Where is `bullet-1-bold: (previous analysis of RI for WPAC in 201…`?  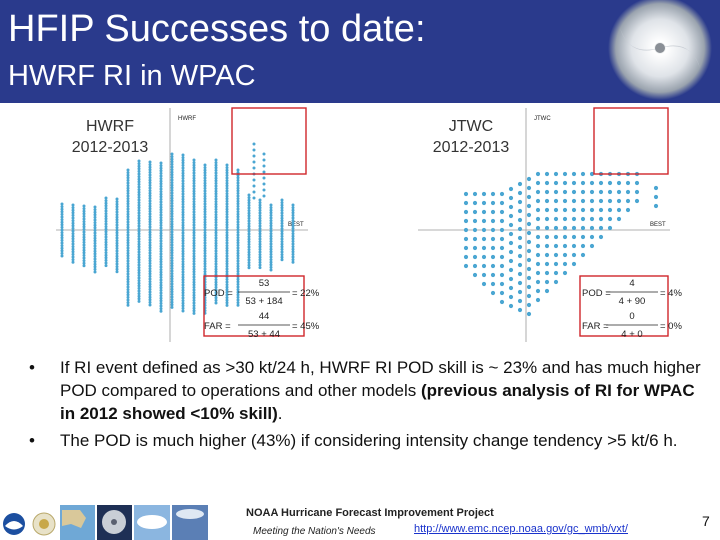
bullet-1-bold: (previous analysis of RI for WPAC in 201… is located at coordinates (377, 402).